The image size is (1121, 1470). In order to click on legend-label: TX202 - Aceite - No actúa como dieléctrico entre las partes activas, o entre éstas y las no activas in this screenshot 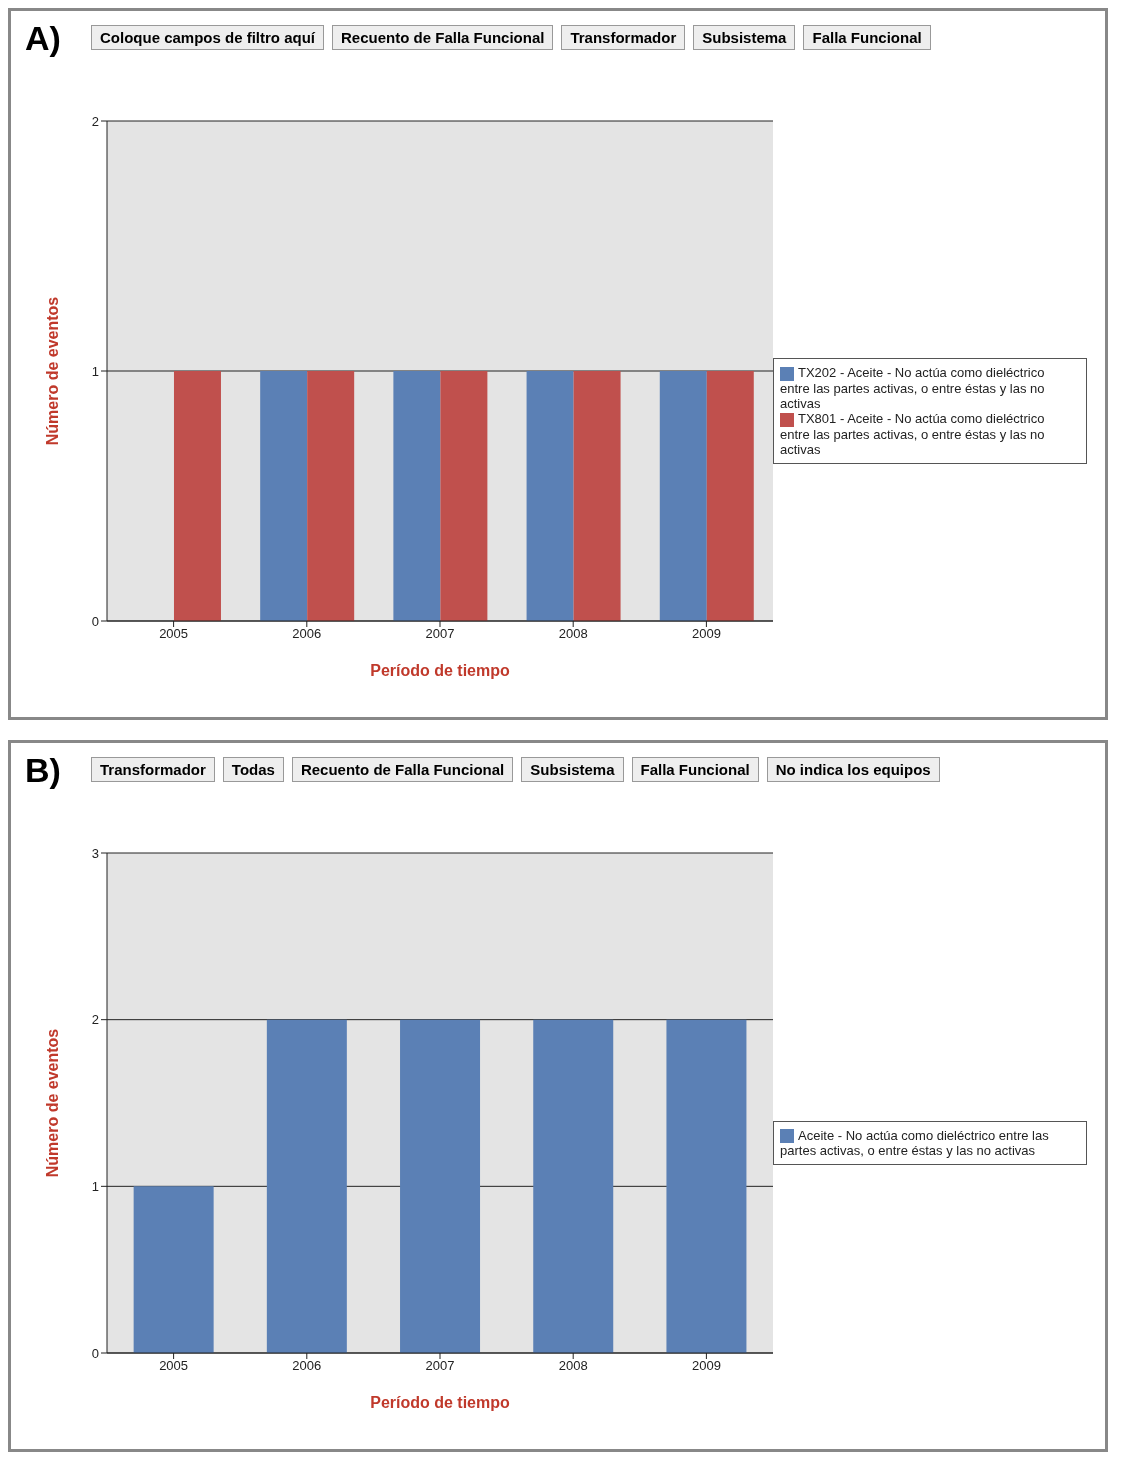, I will do `click(912, 388)`.